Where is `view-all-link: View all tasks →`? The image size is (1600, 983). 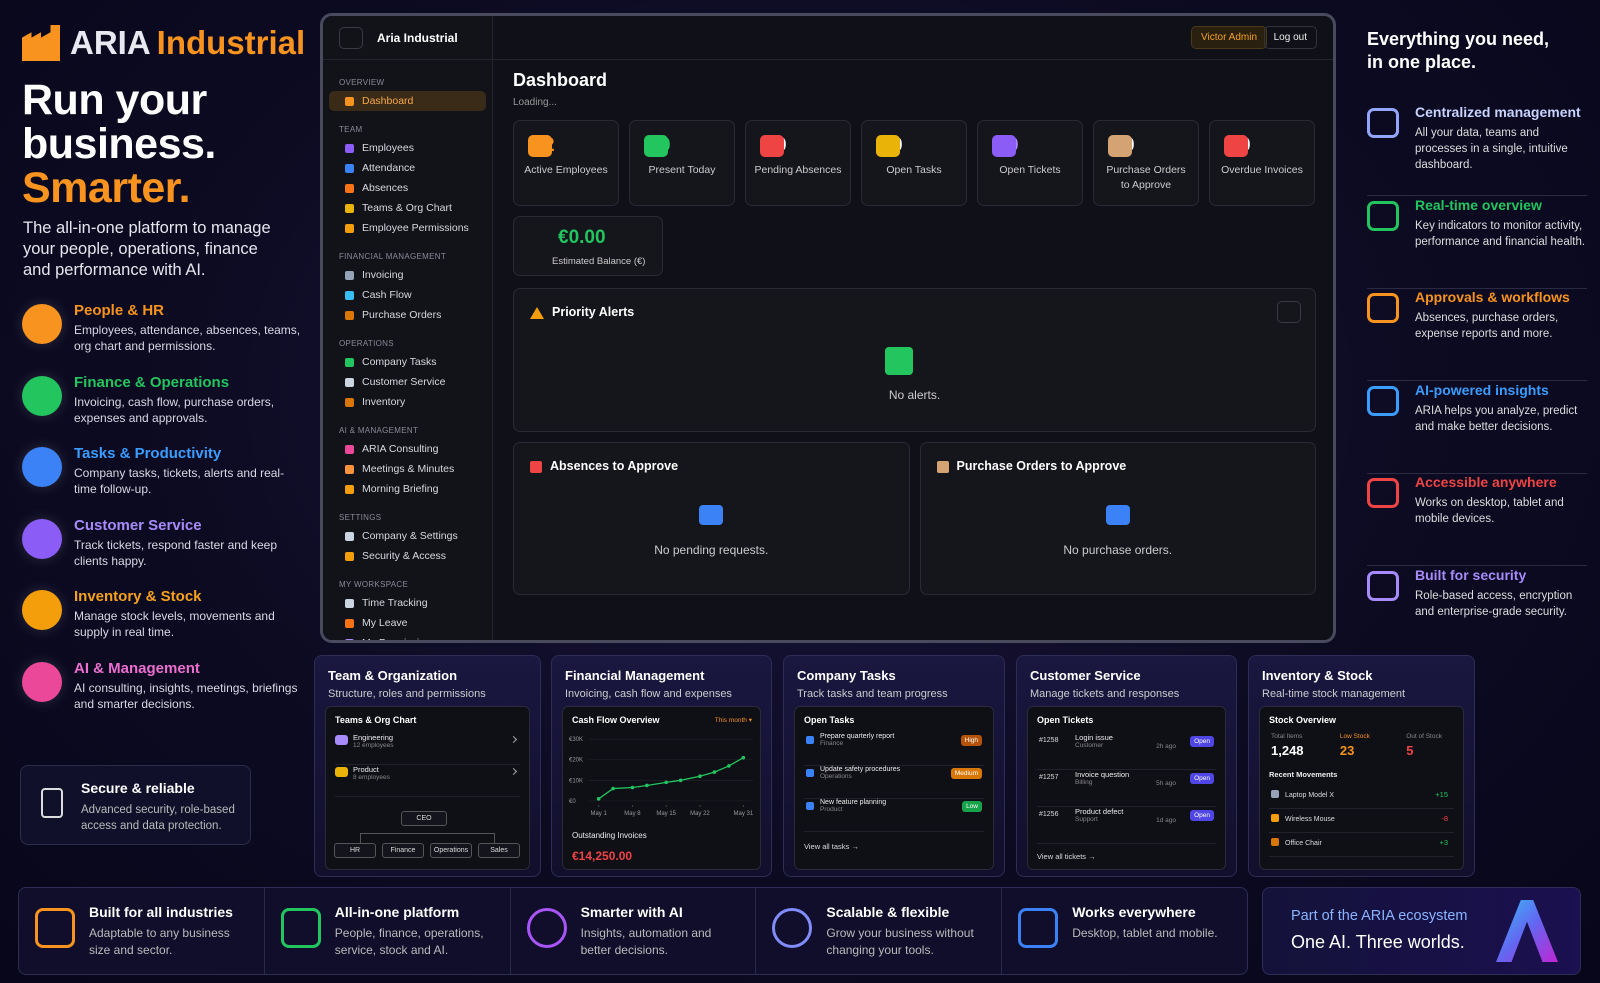
view-all-link: View all tasks → is located at coordinates (831, 846).